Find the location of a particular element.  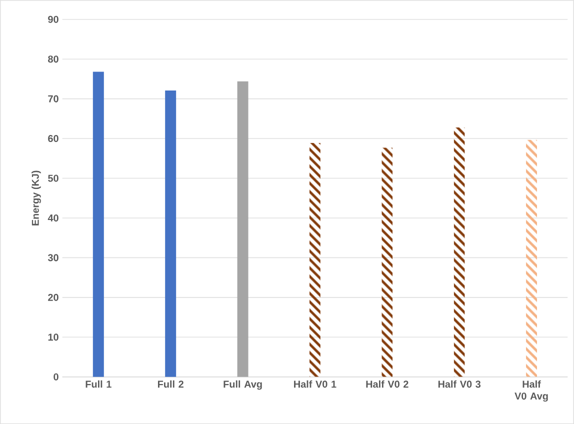

x-tick-label: Full 1 is located at coordinates (99, 384).